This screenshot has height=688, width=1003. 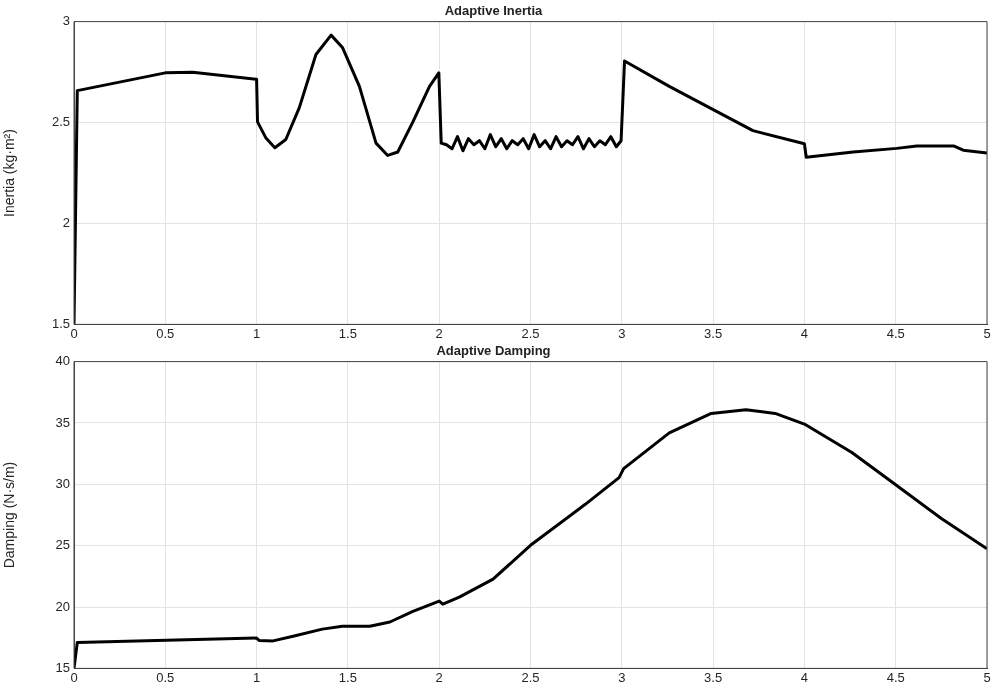 I want to click on y-tick-label: 40, so click(x=62, y=361).